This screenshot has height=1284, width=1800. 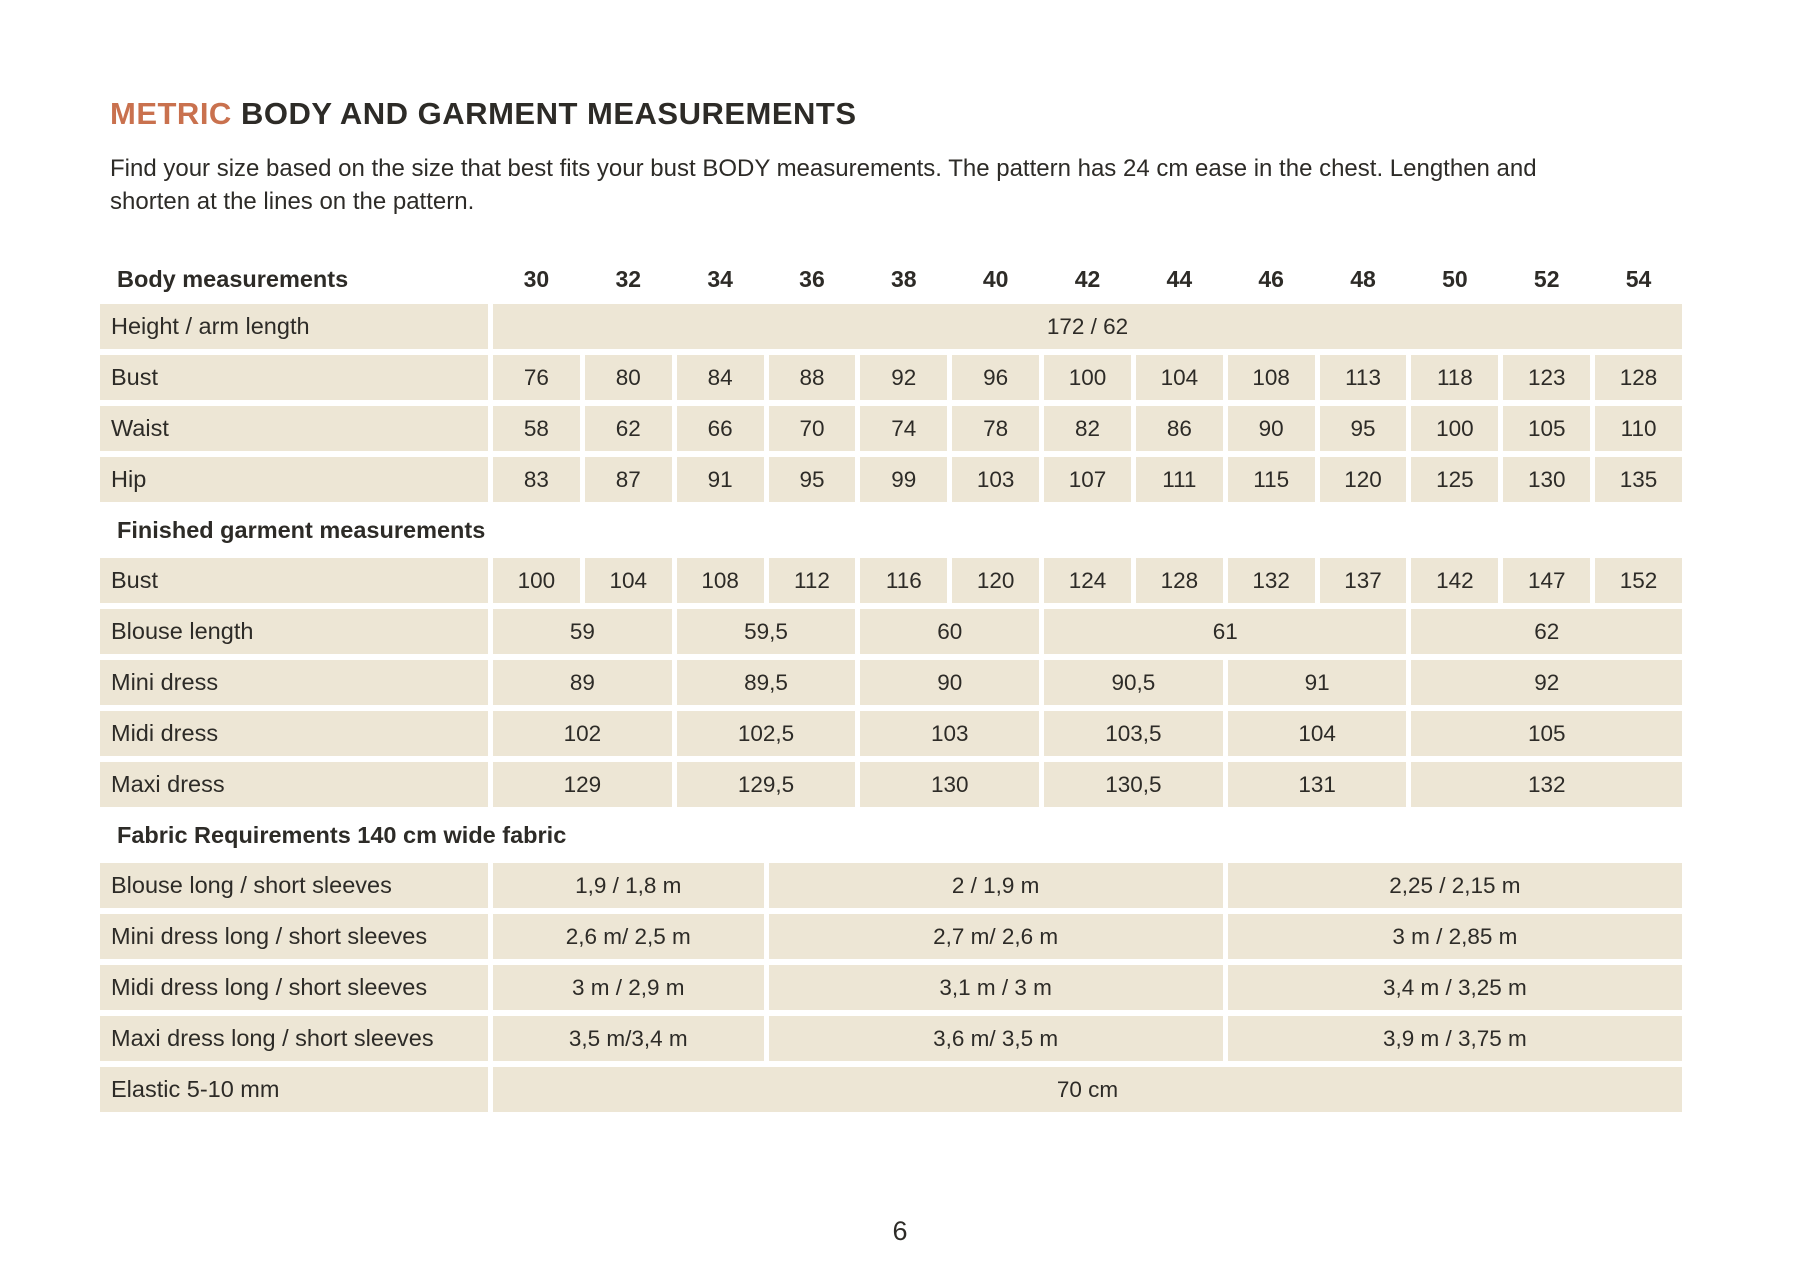 What do you see at coordinates (1638, 377) in the screenshot?
I see `cell-bust-12: 128` at bounding box center [1638, 377].